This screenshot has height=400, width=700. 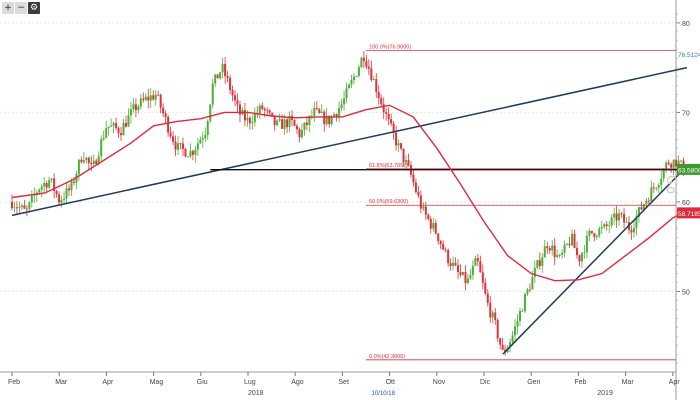 I want to click on plus-icon: +, so click(x=8, y=8).